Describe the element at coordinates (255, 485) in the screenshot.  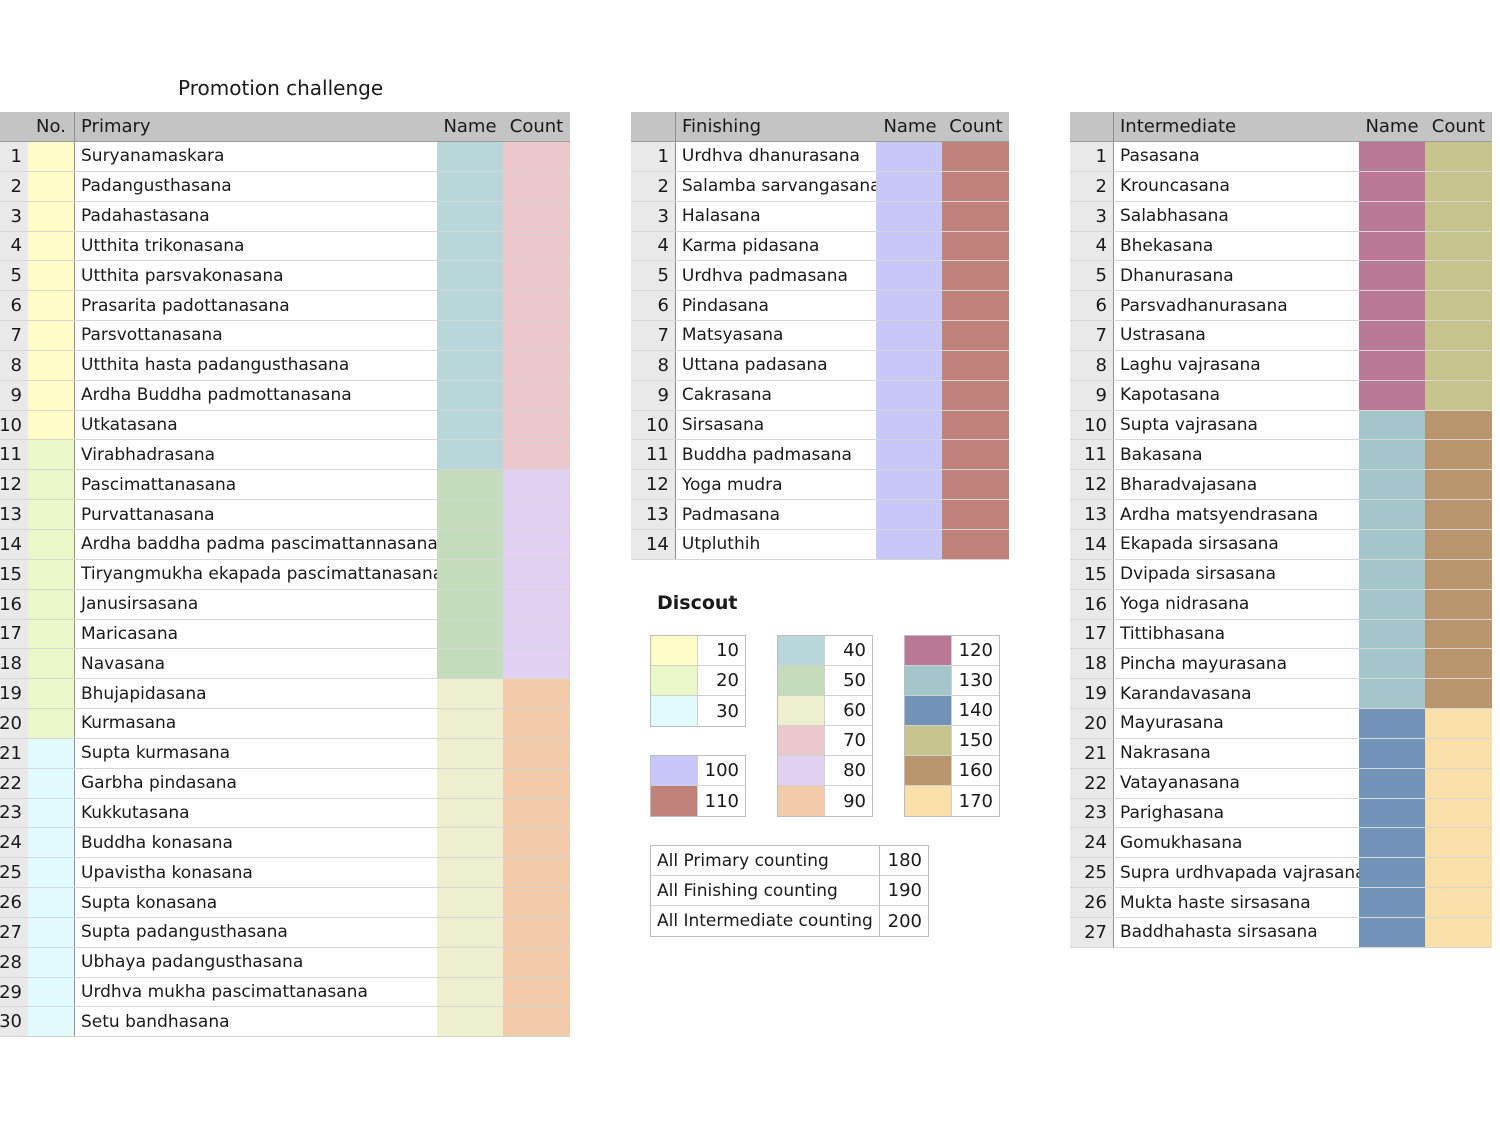
I see `pose-name: Pascimattanasana` at that location.